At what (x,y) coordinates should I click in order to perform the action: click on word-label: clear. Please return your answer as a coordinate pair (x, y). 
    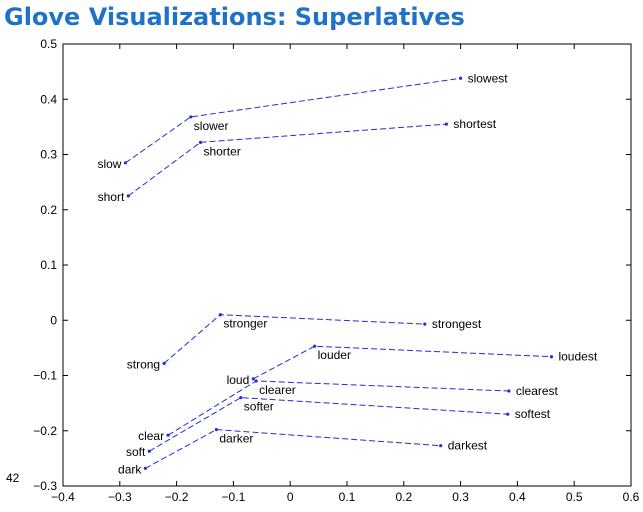
    Looking at the image, I should click on (151, 436).